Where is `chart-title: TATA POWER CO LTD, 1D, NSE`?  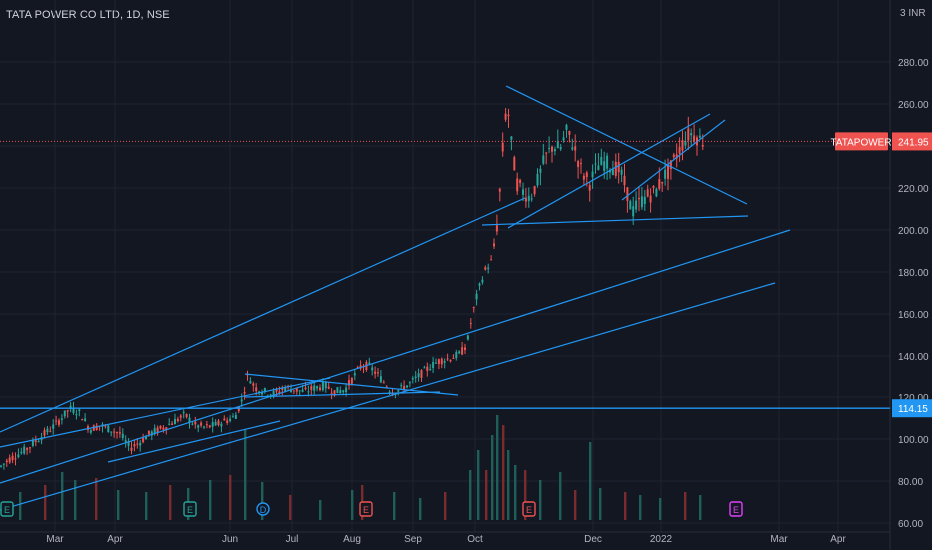 chart-title: TATA POWER CO LTD, 1D, NSE is located at coordinates (88, 15).